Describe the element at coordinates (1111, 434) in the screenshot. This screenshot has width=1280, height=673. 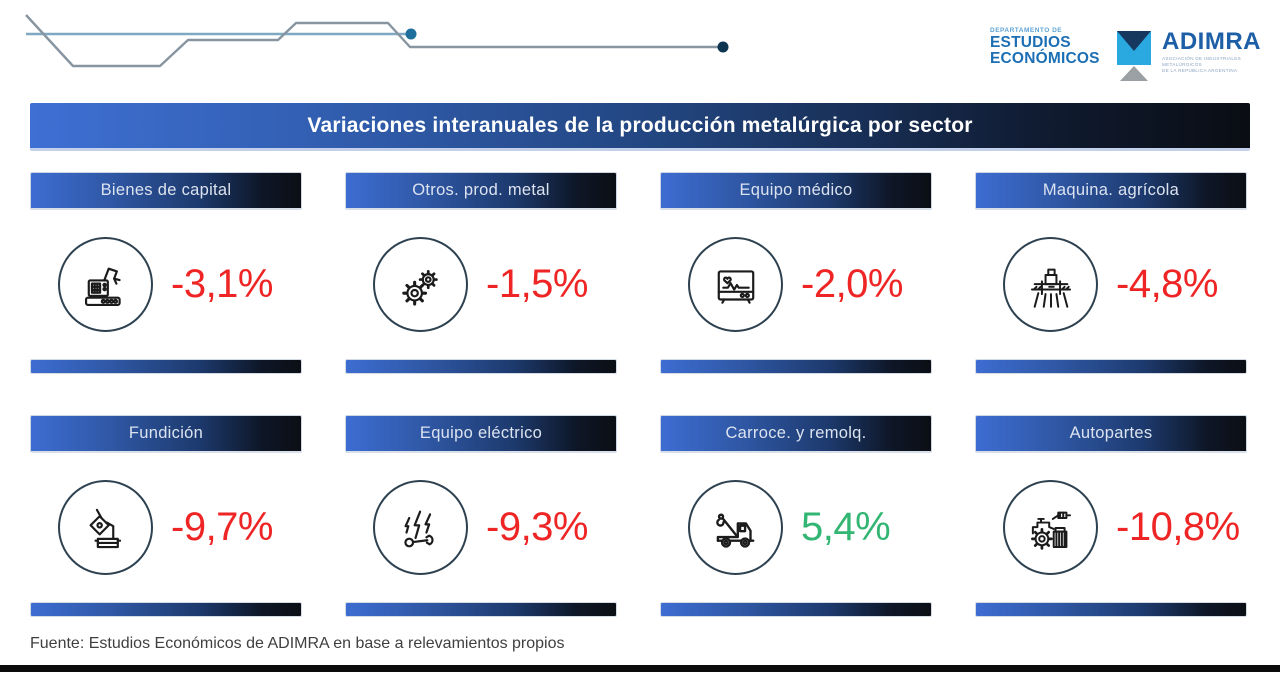
I see `sector-header: Autopartes` at that location.